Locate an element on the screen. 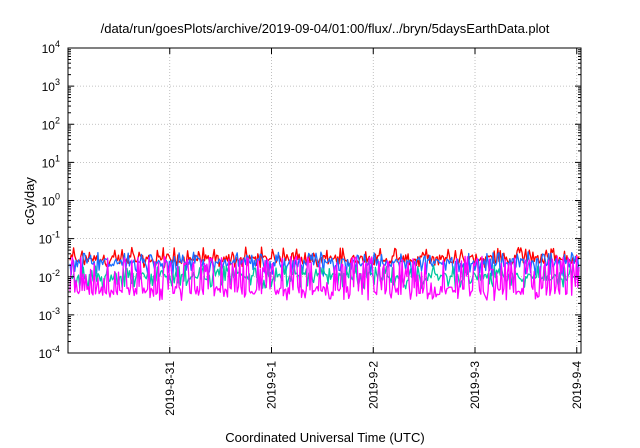 The width and height of the screenshot is (640, 448). x-tick-label: 2019-8-31 is located at coordinates (170, 388).